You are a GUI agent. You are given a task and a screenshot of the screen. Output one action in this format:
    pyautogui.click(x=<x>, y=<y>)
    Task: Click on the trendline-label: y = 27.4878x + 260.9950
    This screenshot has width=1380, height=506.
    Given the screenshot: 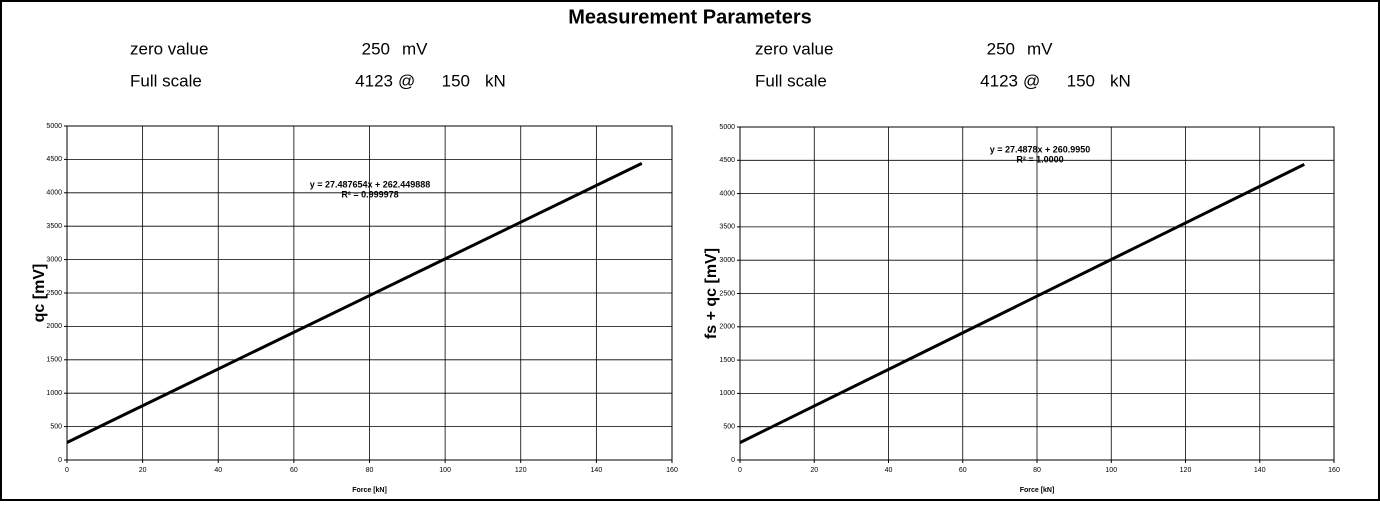 What is the action you would take?
    pyautogui.click(x=1040, y=149)
    